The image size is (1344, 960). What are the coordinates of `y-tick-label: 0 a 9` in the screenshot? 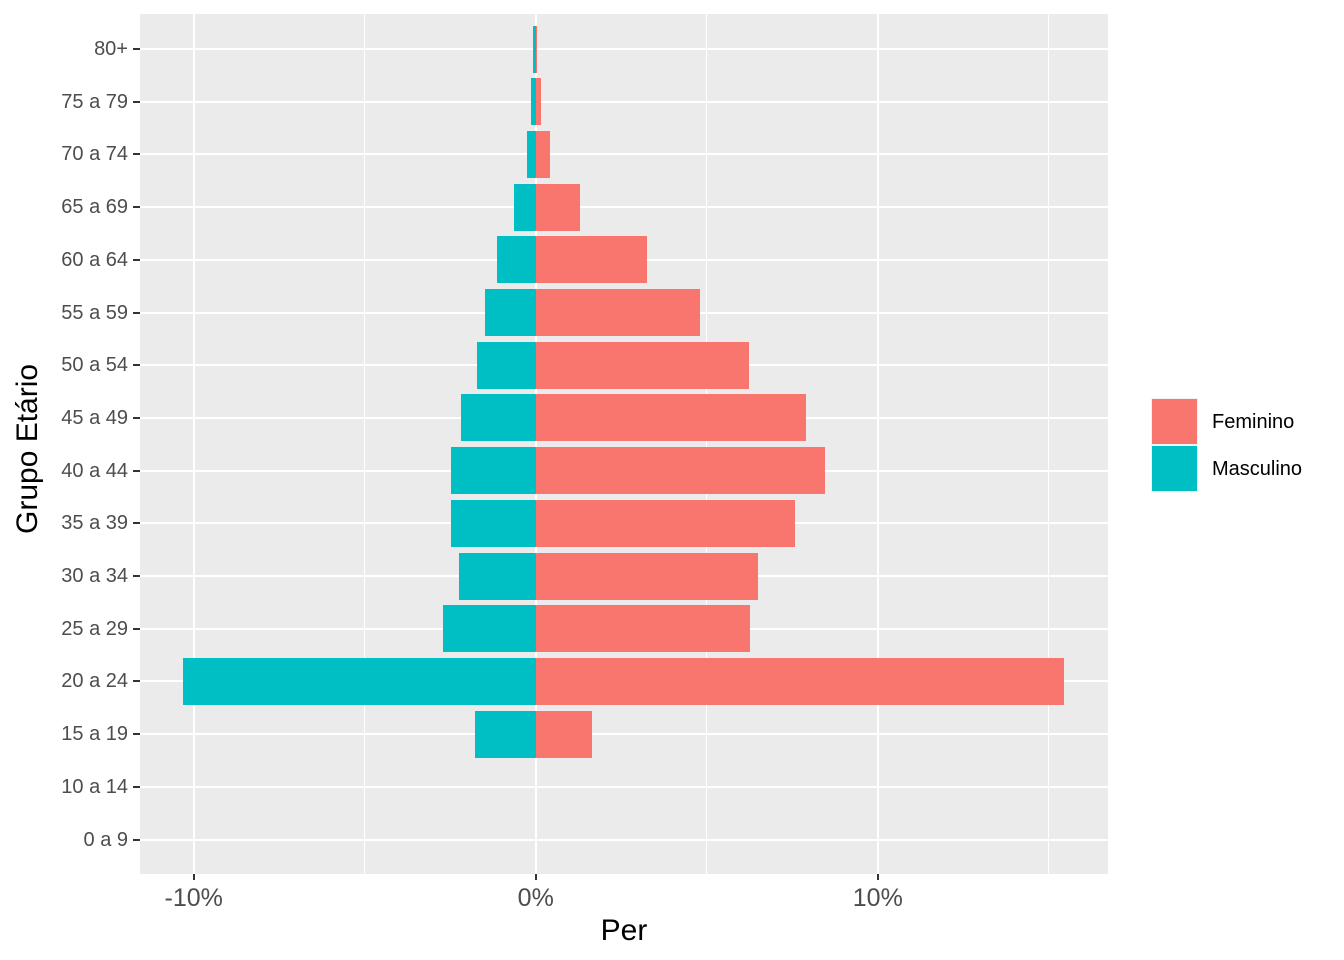 It's located at (105, 839).